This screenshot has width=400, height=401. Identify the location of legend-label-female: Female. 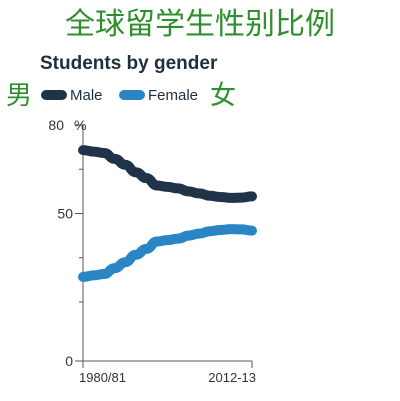
(173, 95).